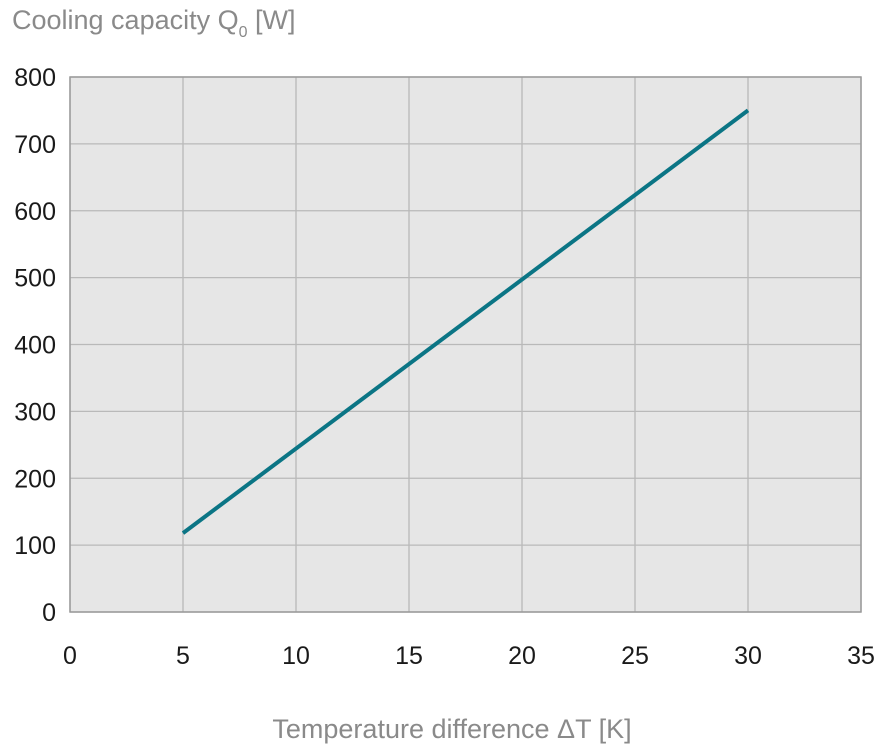 This screenshot has height=753, width=885. What do you see at coordinates (635, 656) in the screenshot?
I see `x-tick-label: 25` at bounding box center [635, 656].